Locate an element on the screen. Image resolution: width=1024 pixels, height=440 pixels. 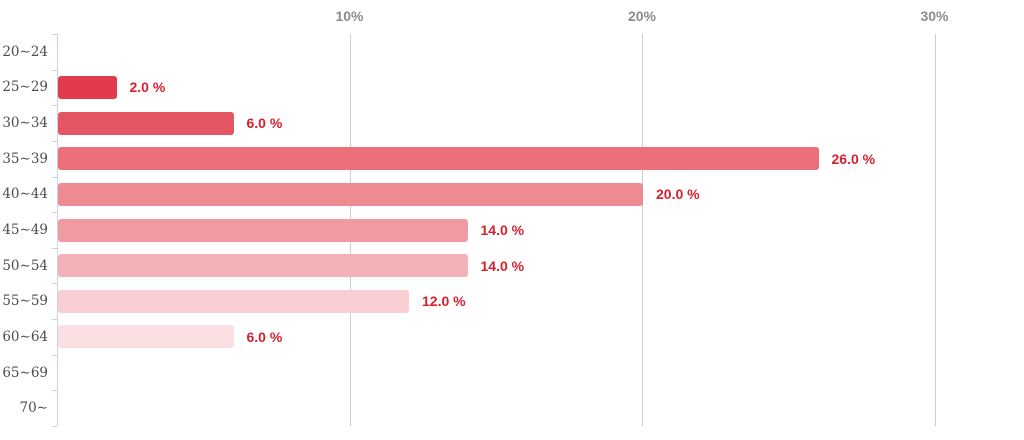
bar-value-label: 20.0 % is located at coordinates (678, 194).